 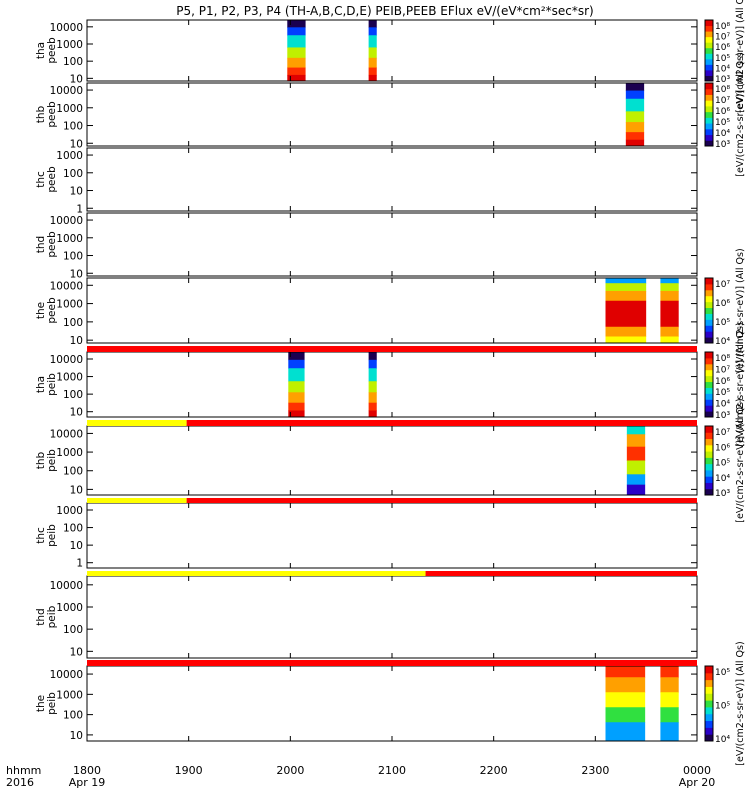 I want to click on x-tick-label: 2100, so click(x=392, y=770).